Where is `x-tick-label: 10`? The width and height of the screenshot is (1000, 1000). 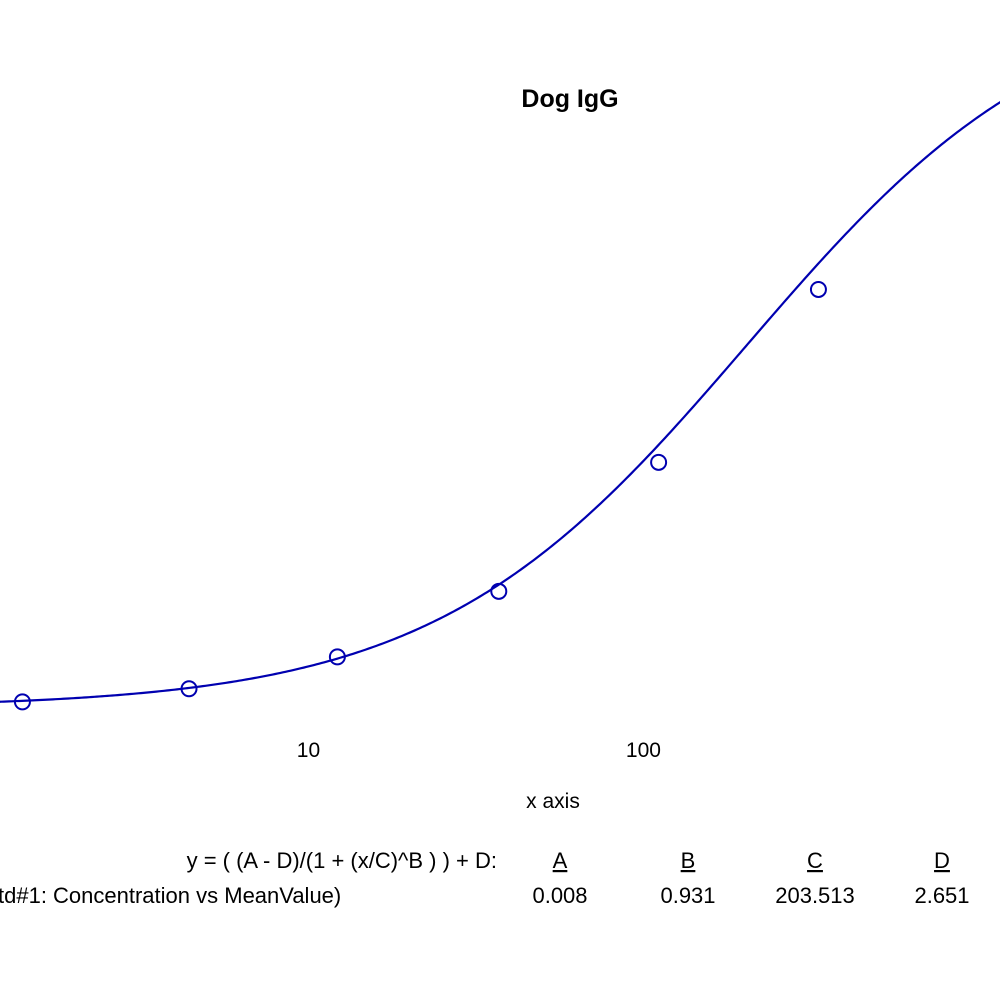
x-tick-label: 10 is located at coordinates (308, 750).